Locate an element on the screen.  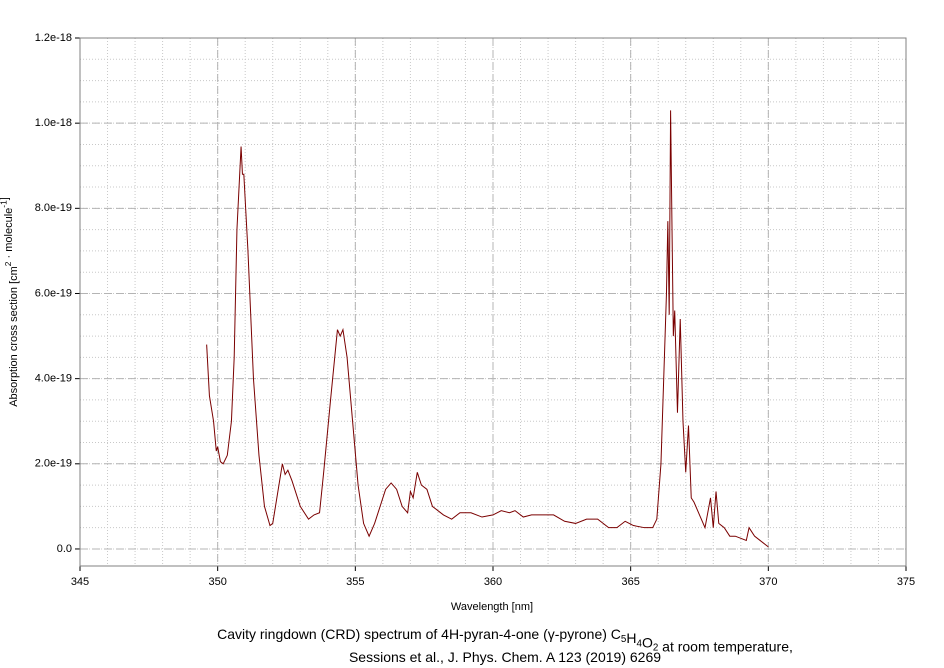
y-tick-label: 6.0e-19 is located at coordinates (53, 293).